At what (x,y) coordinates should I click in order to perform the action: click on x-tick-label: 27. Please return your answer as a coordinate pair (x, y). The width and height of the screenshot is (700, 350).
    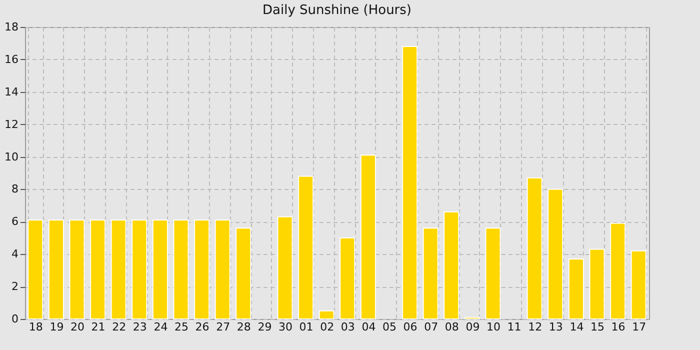
    Looking at the image, I should click on (223, 327).